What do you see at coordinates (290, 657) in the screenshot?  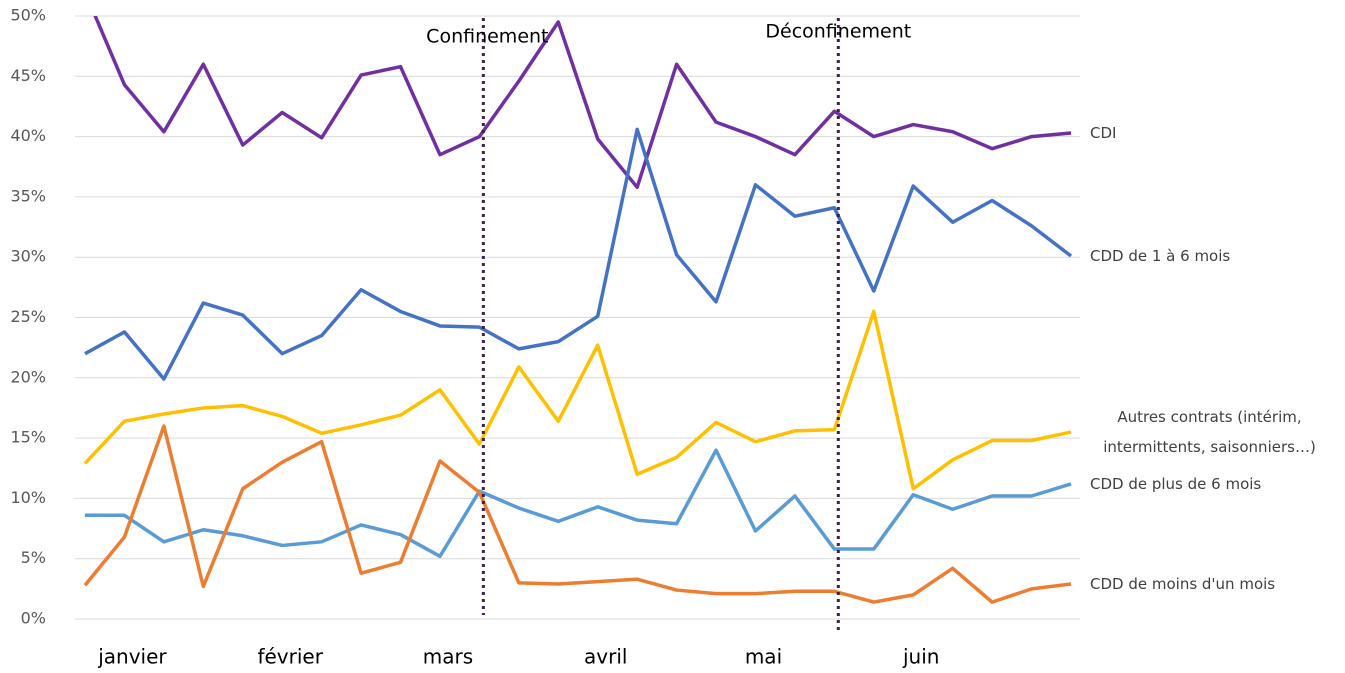 I see `x-tick-label: février` at bounding box center [290, 657].